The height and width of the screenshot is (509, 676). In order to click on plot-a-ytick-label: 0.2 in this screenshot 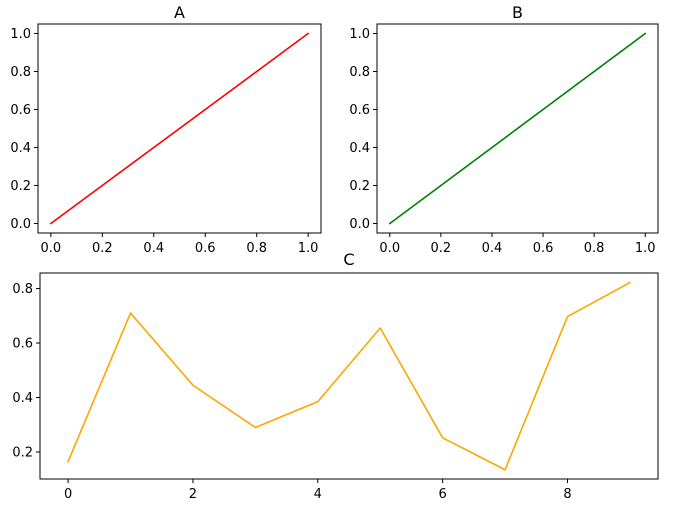, I will do `click(20, 186)`.